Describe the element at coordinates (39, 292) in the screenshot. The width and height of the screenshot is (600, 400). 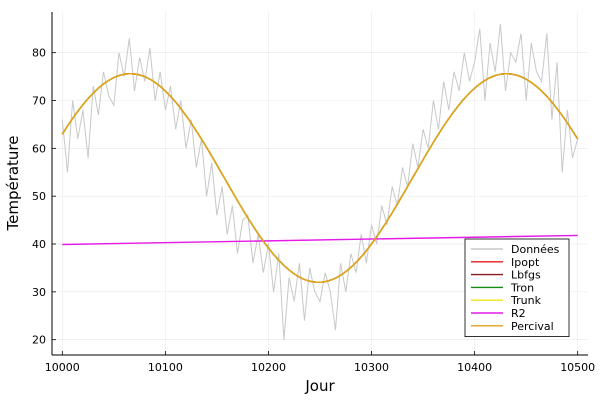
I see `y-tick-label: 30` at that location.